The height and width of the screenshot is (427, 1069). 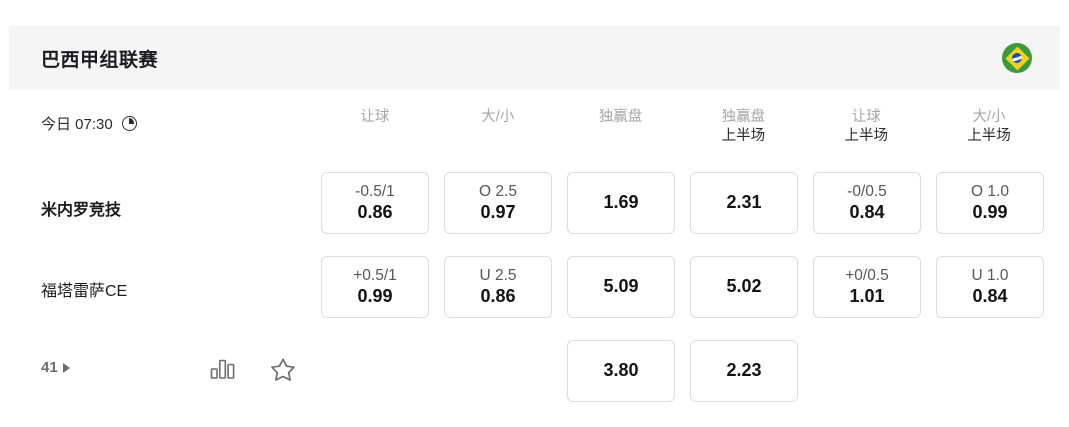 I want to click on odds-price: 2.31, so click(x=744, y=202).